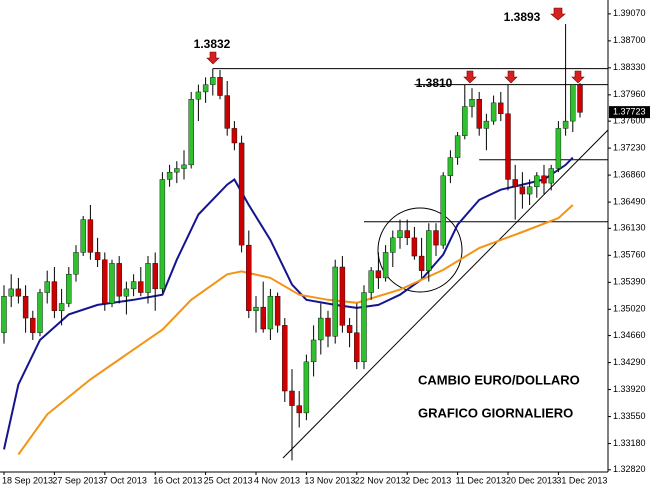 Image resolution: width=650 pixels, height=488 pixels. What do you see at coordinates (629, 416) in the screenshot?
I see `y-tick-label: 1.33550` at bounding box center [629, 416].